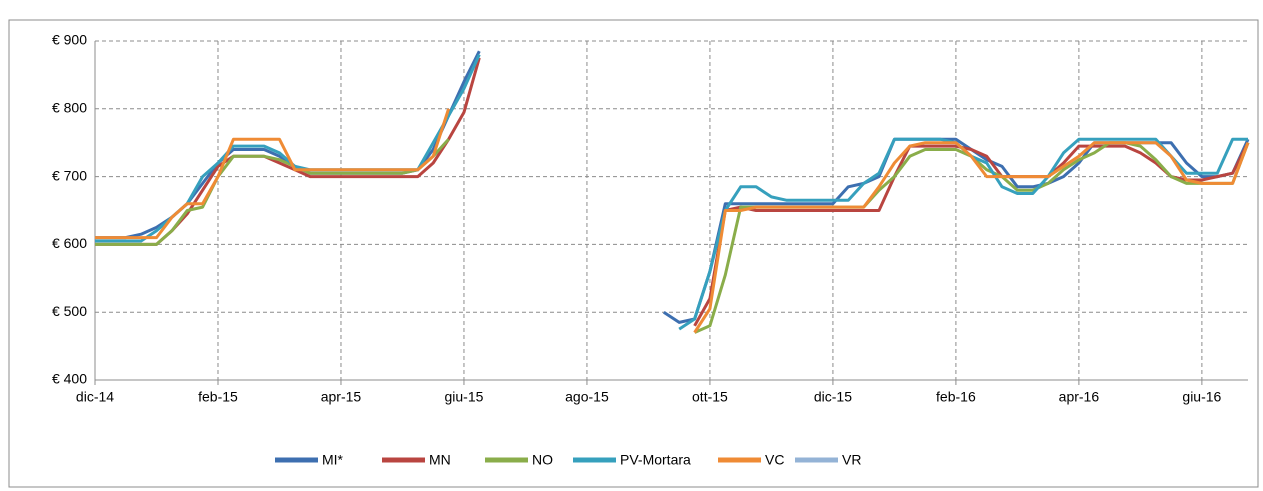 The image size is (1263, 491). What do you see at coordinates (956, 397) in the screenshot?
I see `x-tick-label: feb-16` at bounding box center [956, 397].